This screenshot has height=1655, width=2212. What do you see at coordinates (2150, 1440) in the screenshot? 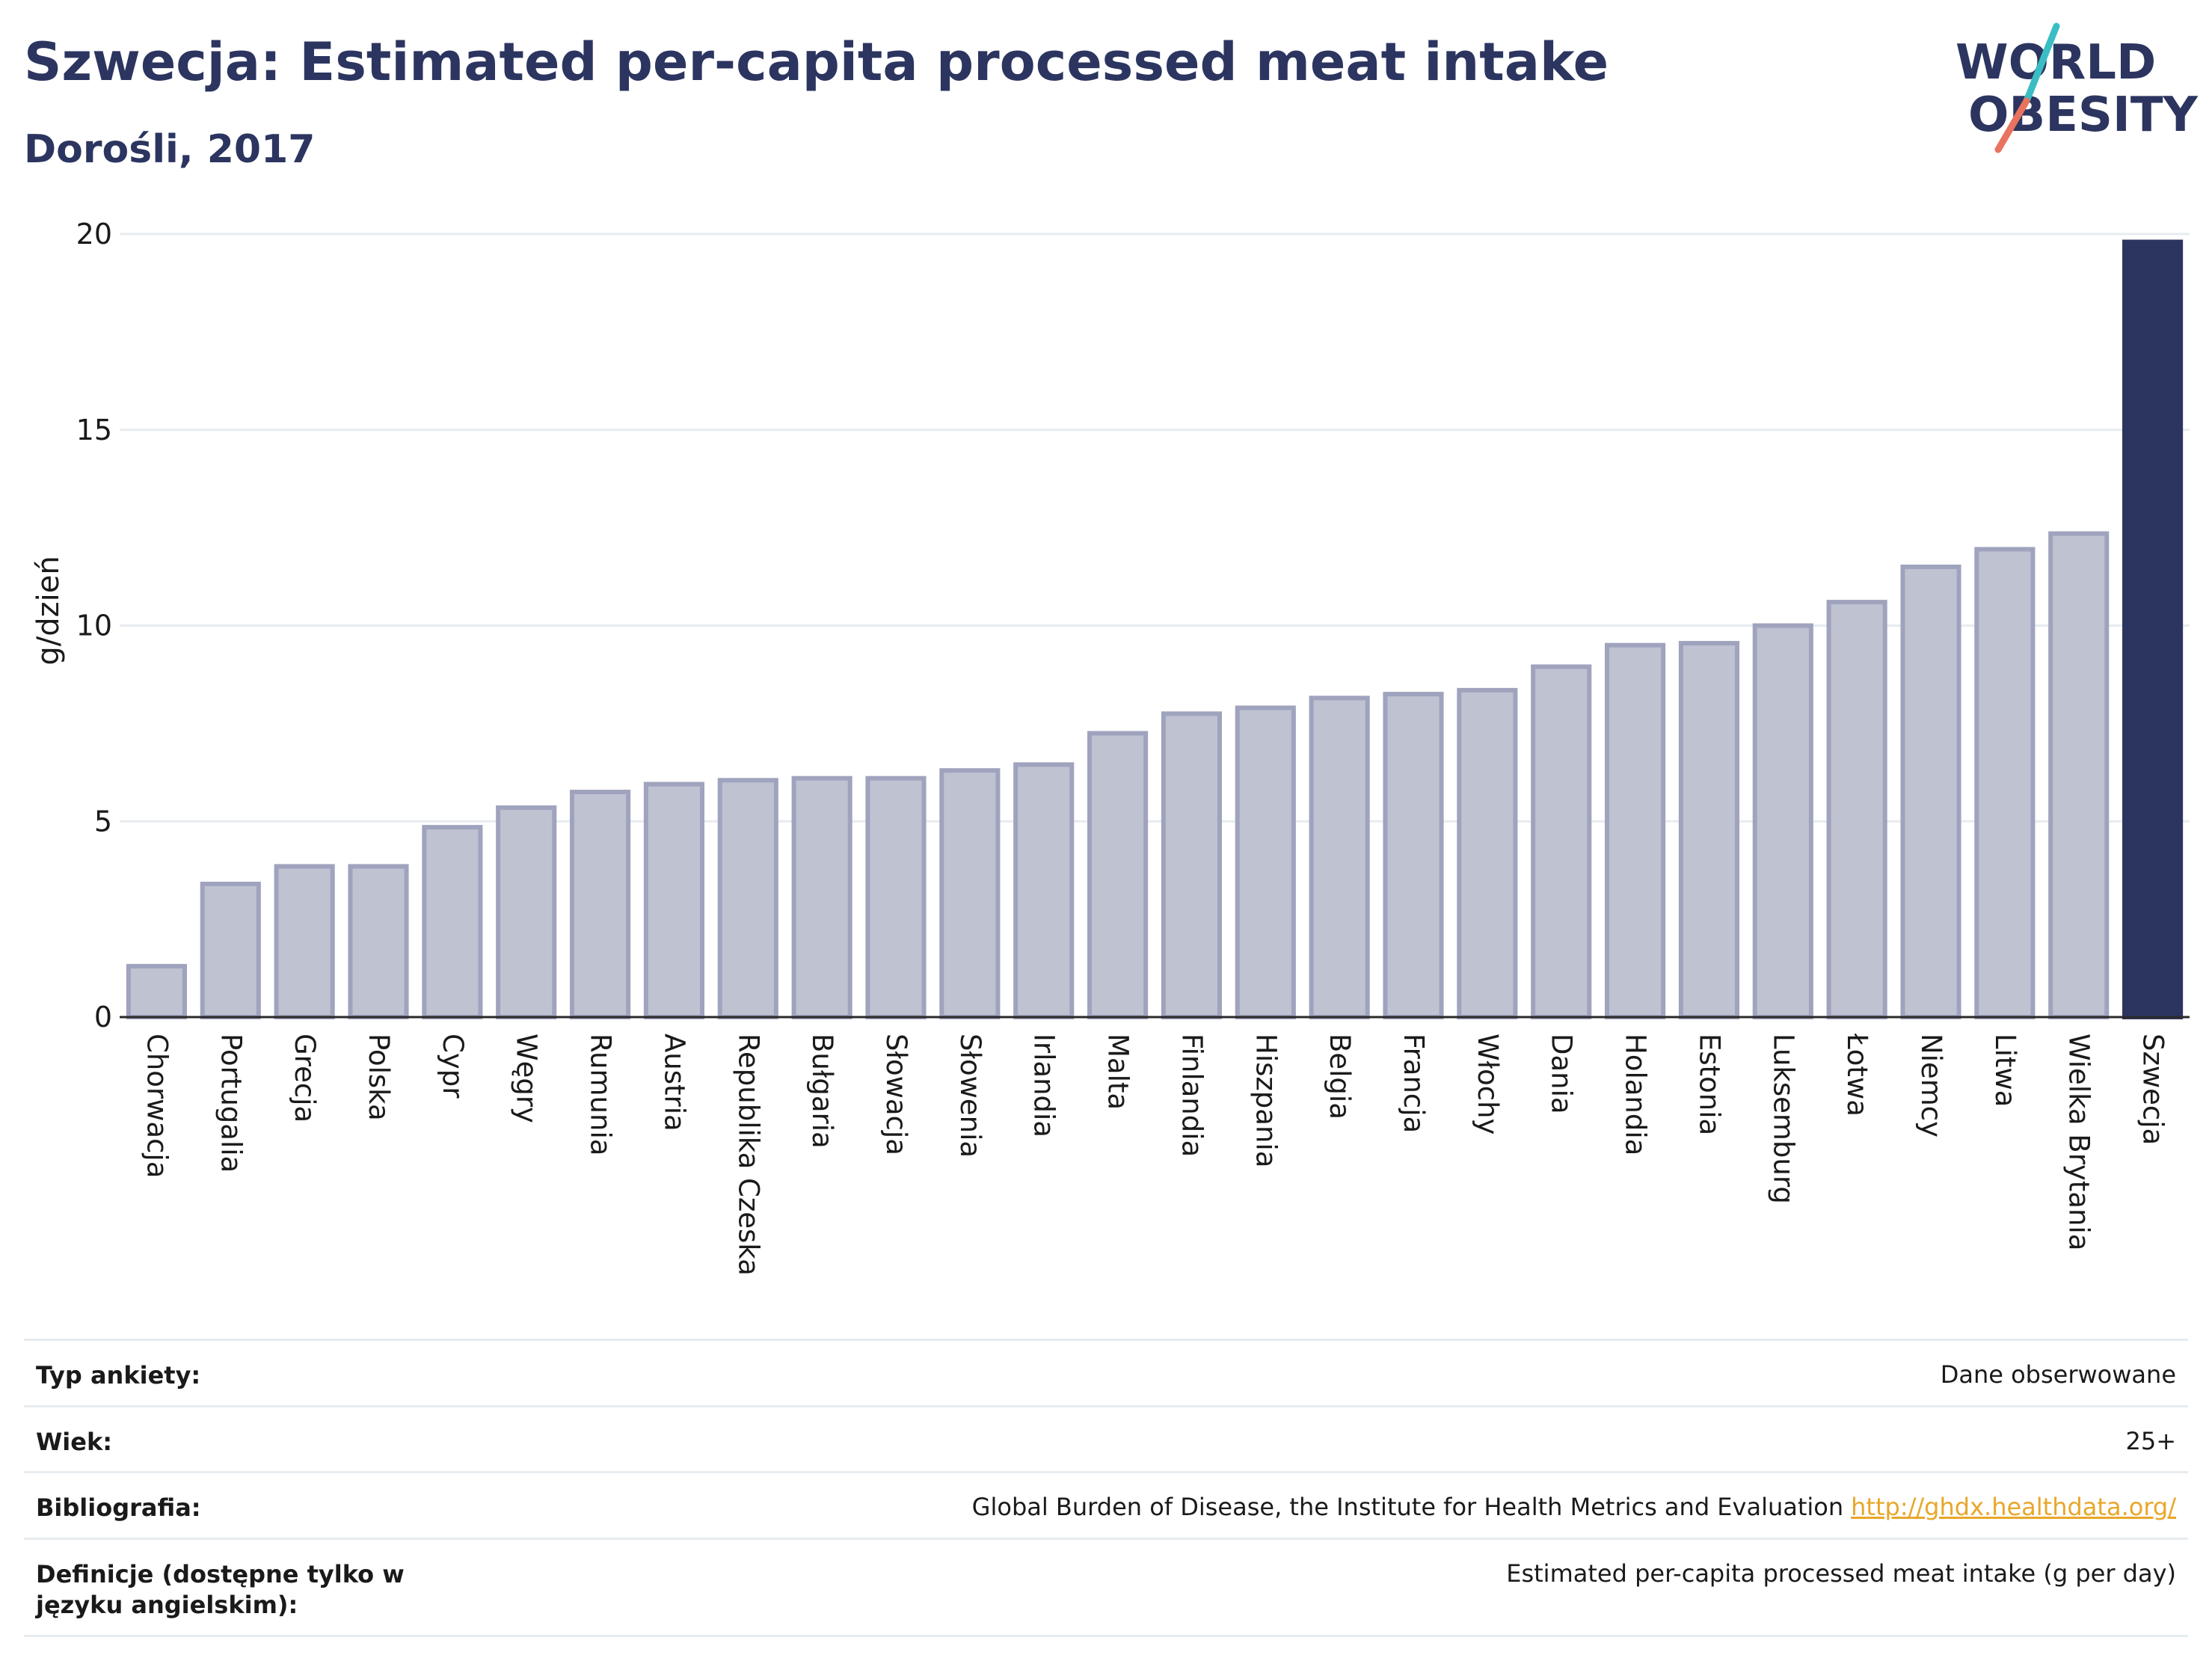
I see `info-value: 25+` at bounding box center [2150, 1440].